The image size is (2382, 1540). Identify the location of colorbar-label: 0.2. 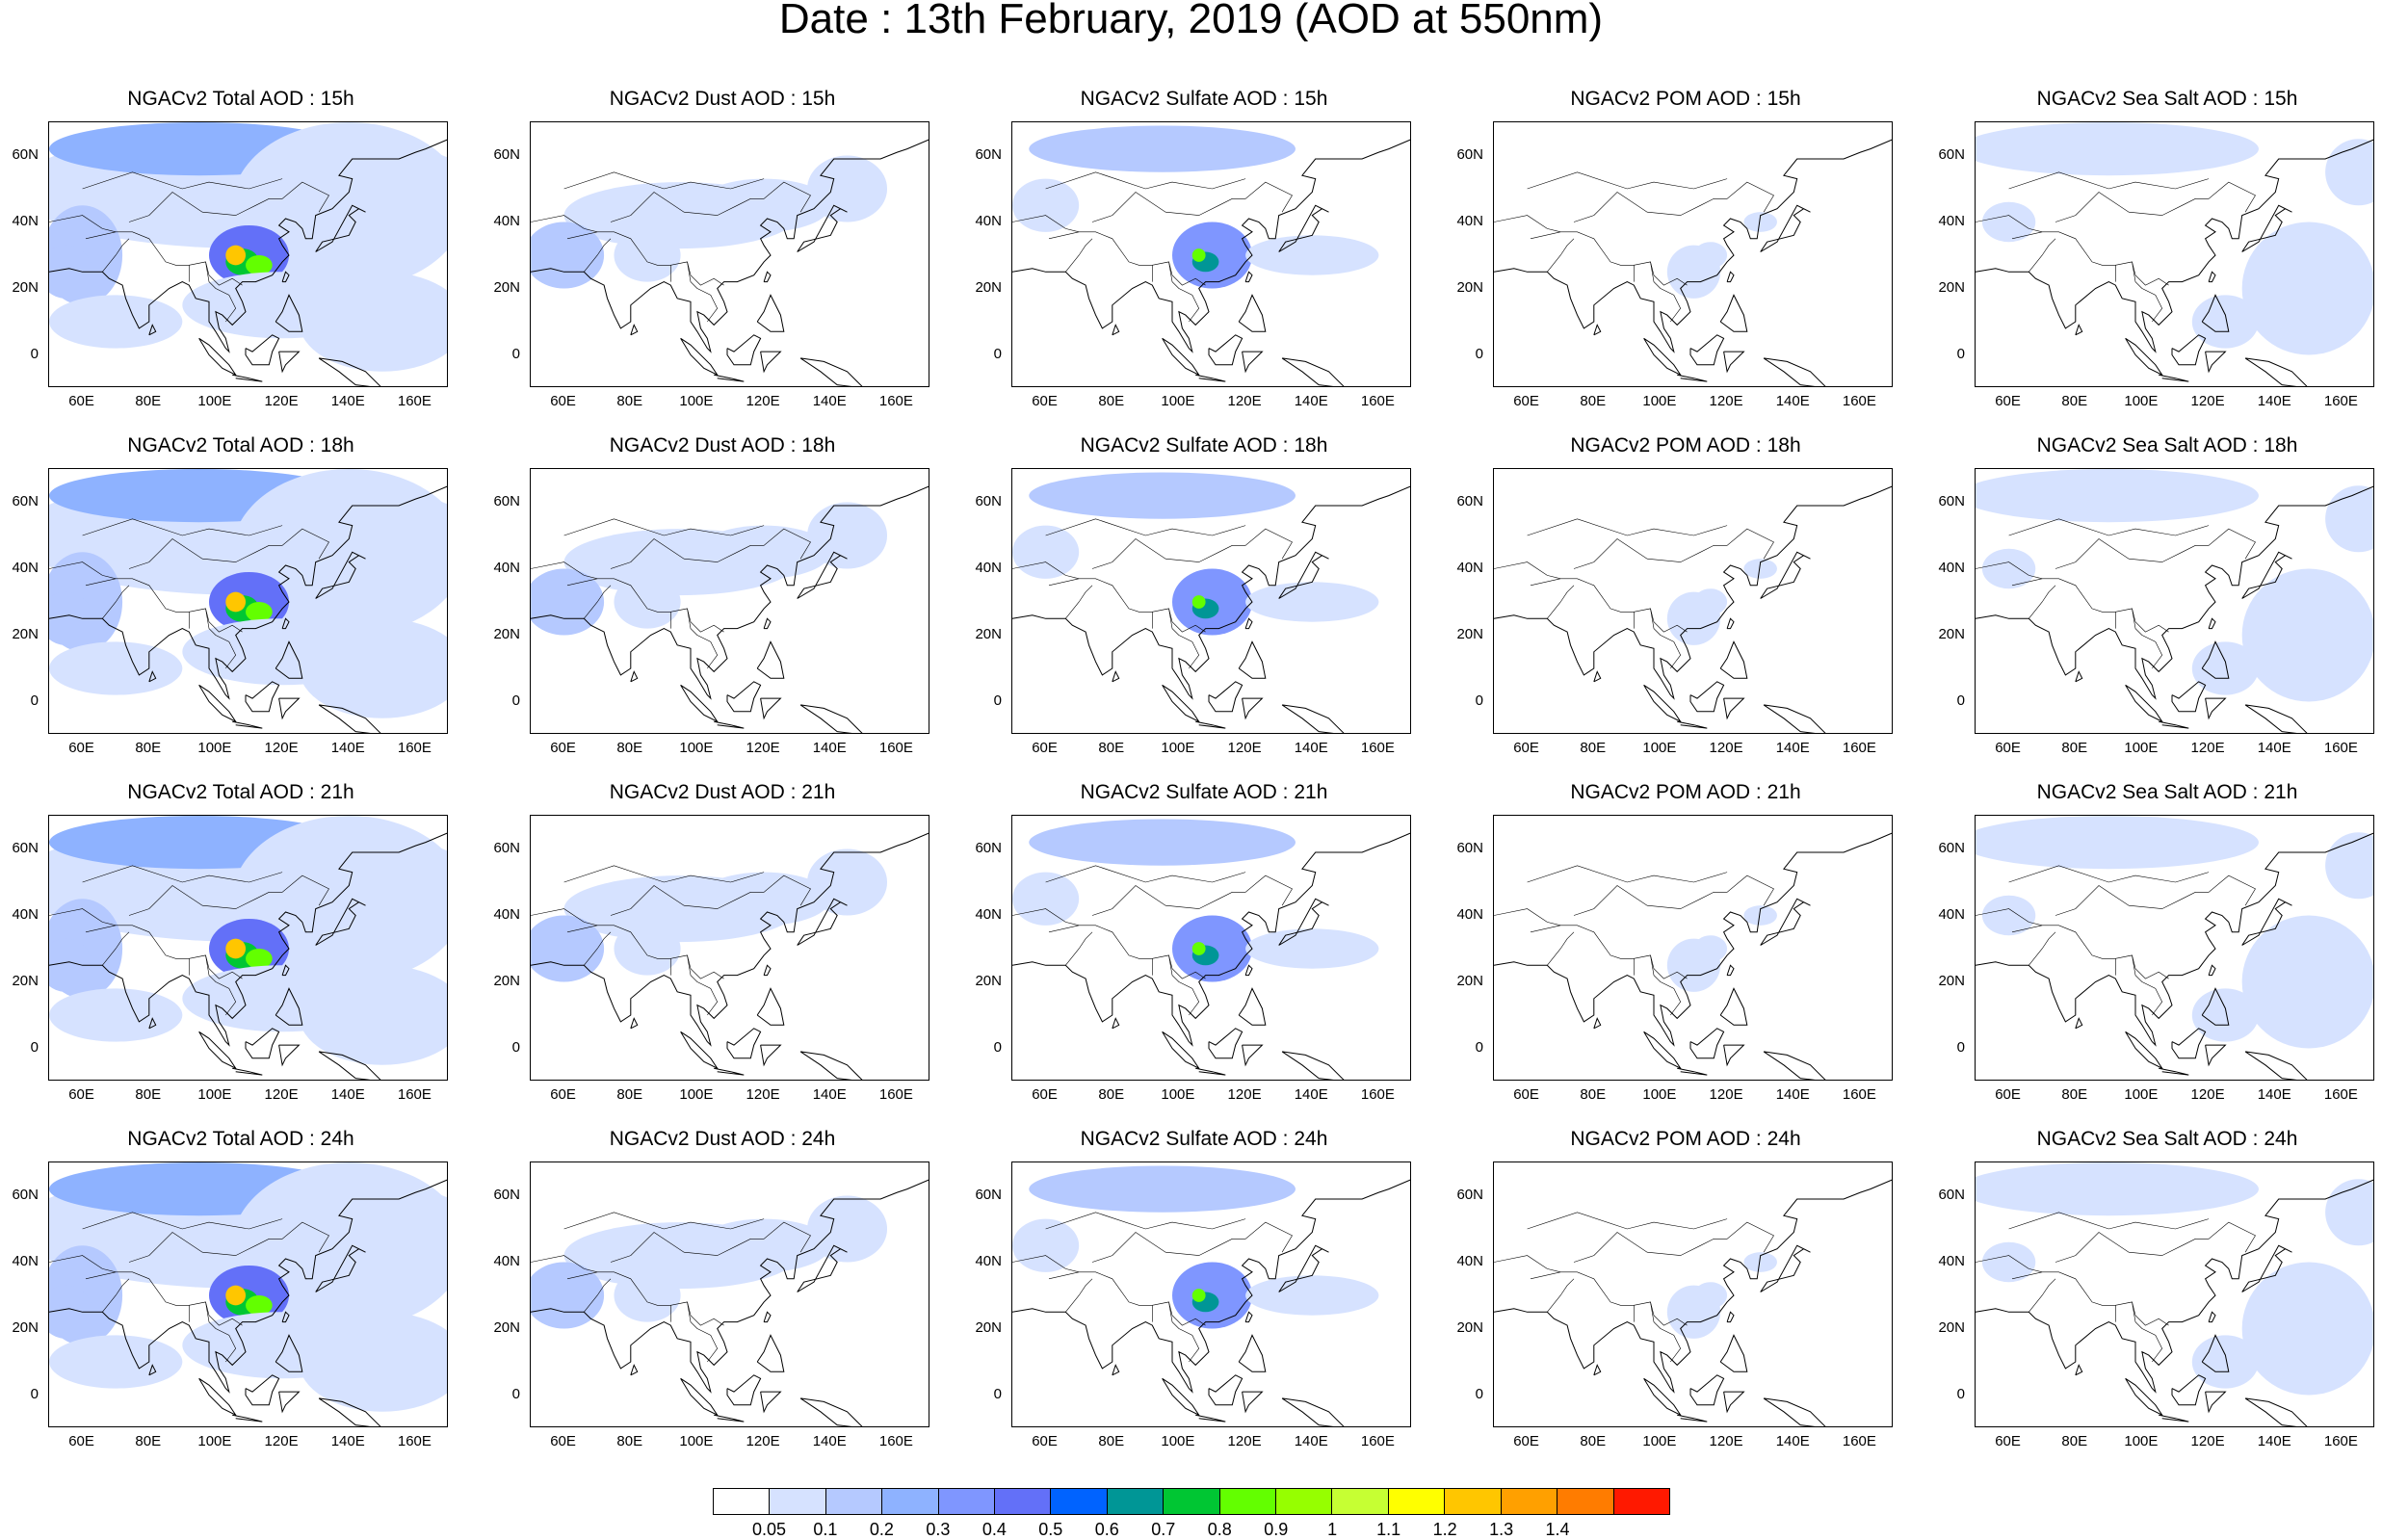
(881, 1529).